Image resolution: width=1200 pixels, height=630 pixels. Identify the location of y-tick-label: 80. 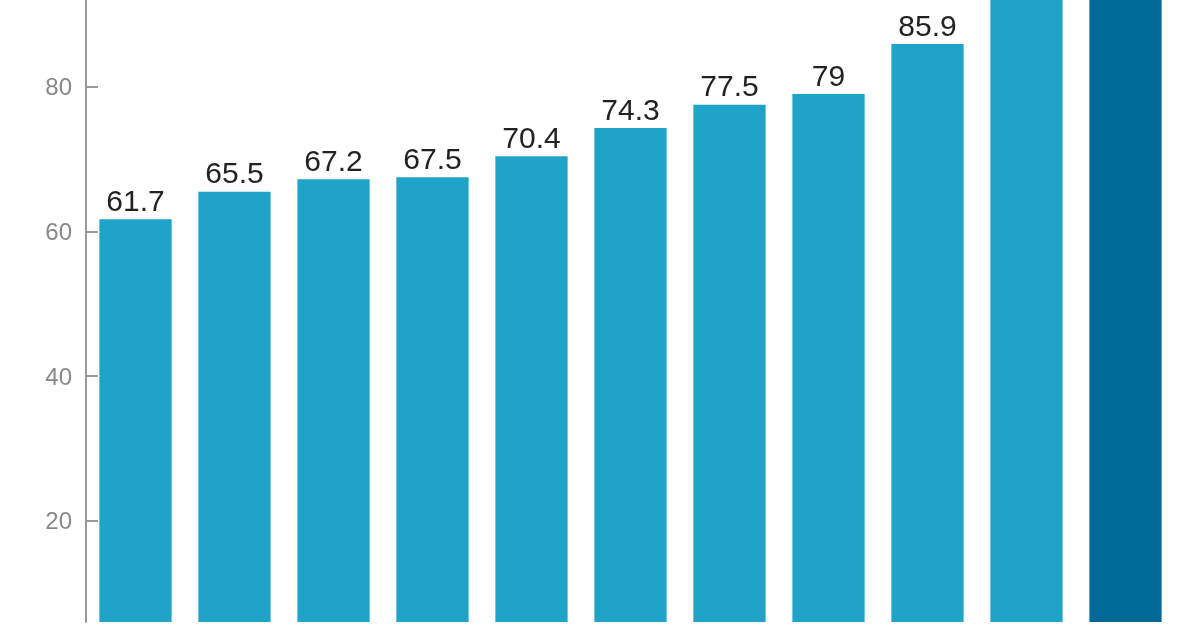
(58, 87).